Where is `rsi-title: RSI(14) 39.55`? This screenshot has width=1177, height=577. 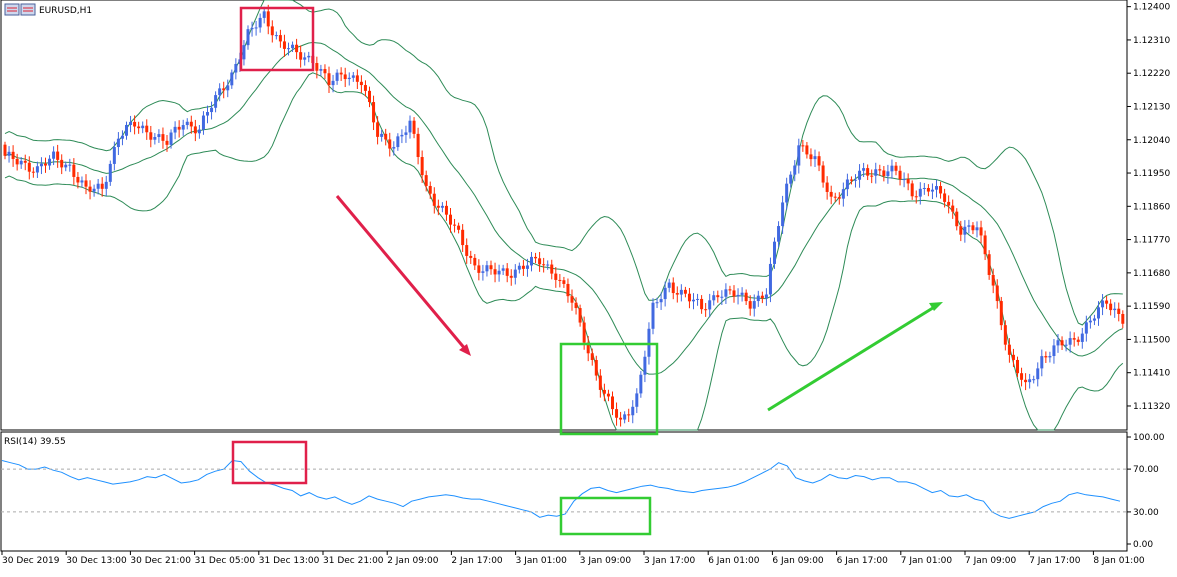
rsi-title: RSI(14) 39.55 is located at coordinates (35, 442).